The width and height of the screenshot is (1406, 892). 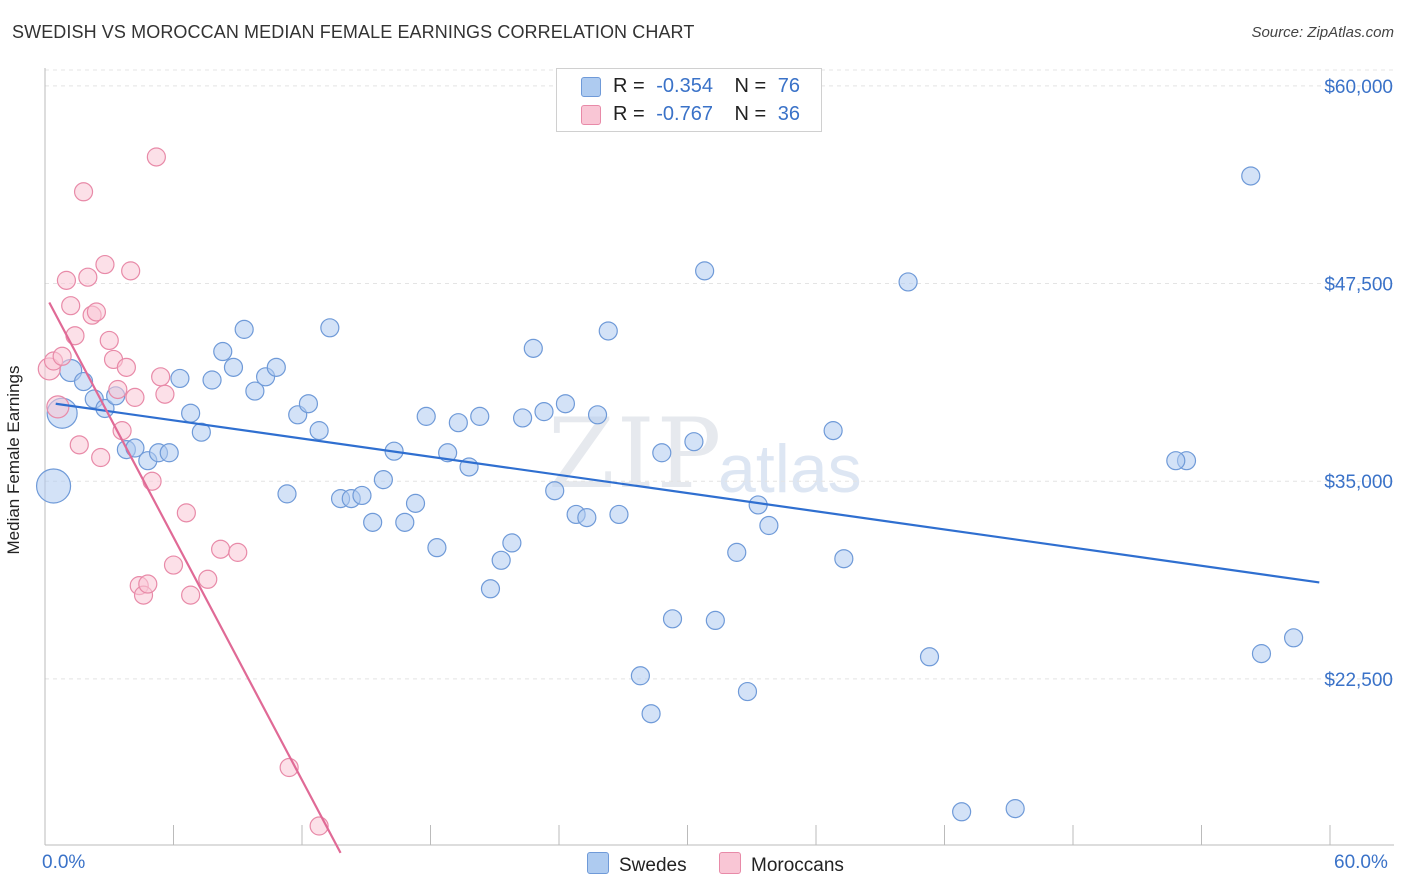 I want to click on bottom-legend-moroccans: Moroccans, so click(x=781, y=864).